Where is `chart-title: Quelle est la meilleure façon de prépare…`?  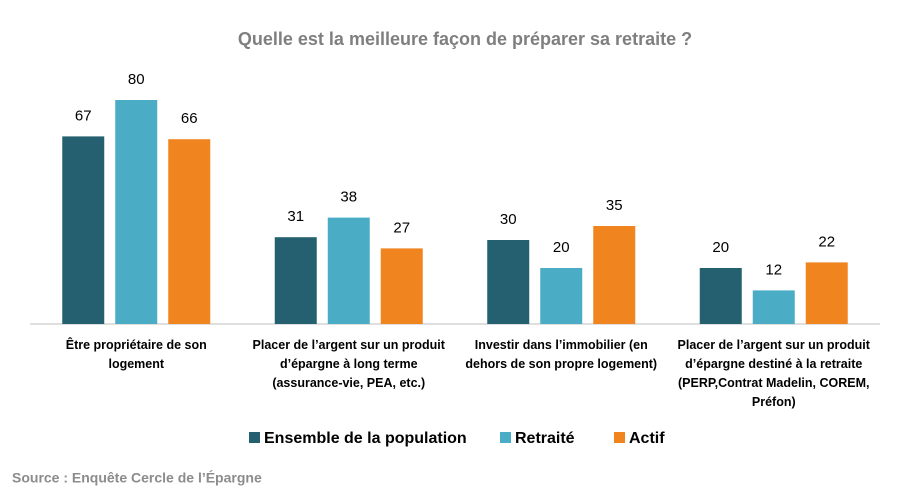 chart-title: Quelle est la meilleure façon de prépare… is located at coordinates (465, 39).